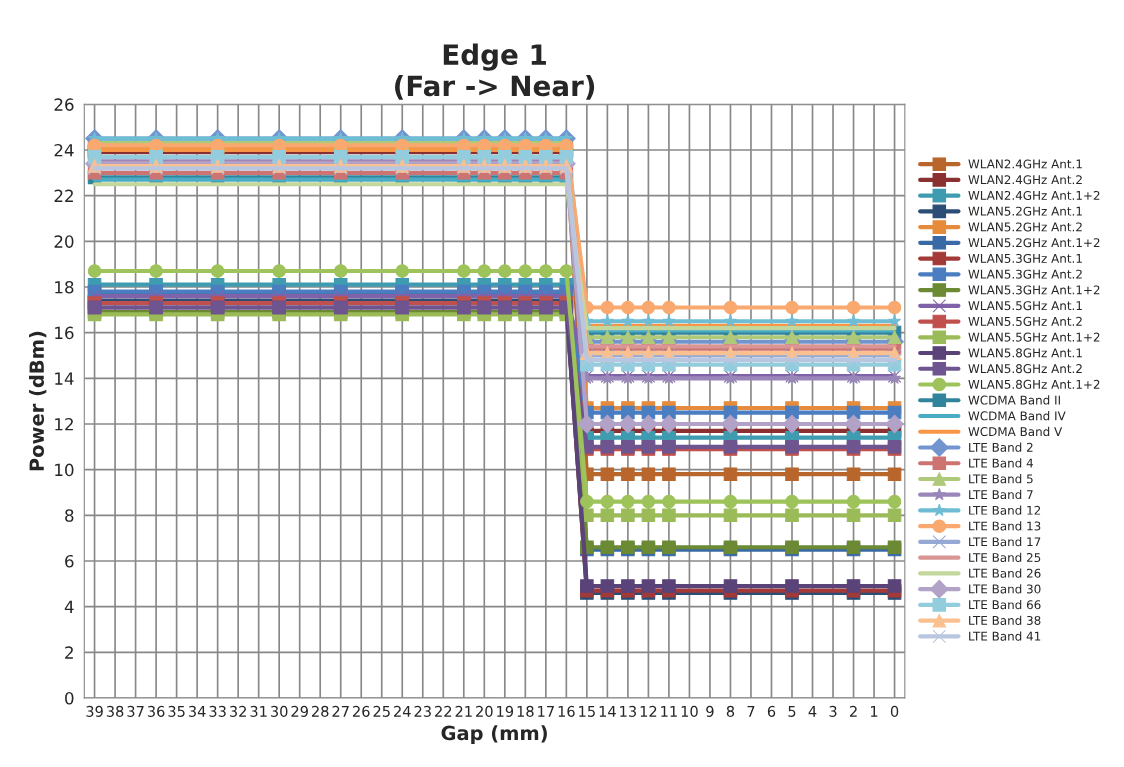 The image size is (1124, 767). What do you see at coordinates (1001, 494) in the screenshot?
I see `legend-label: LTE Band 7` at bounding box center [1001, 494].